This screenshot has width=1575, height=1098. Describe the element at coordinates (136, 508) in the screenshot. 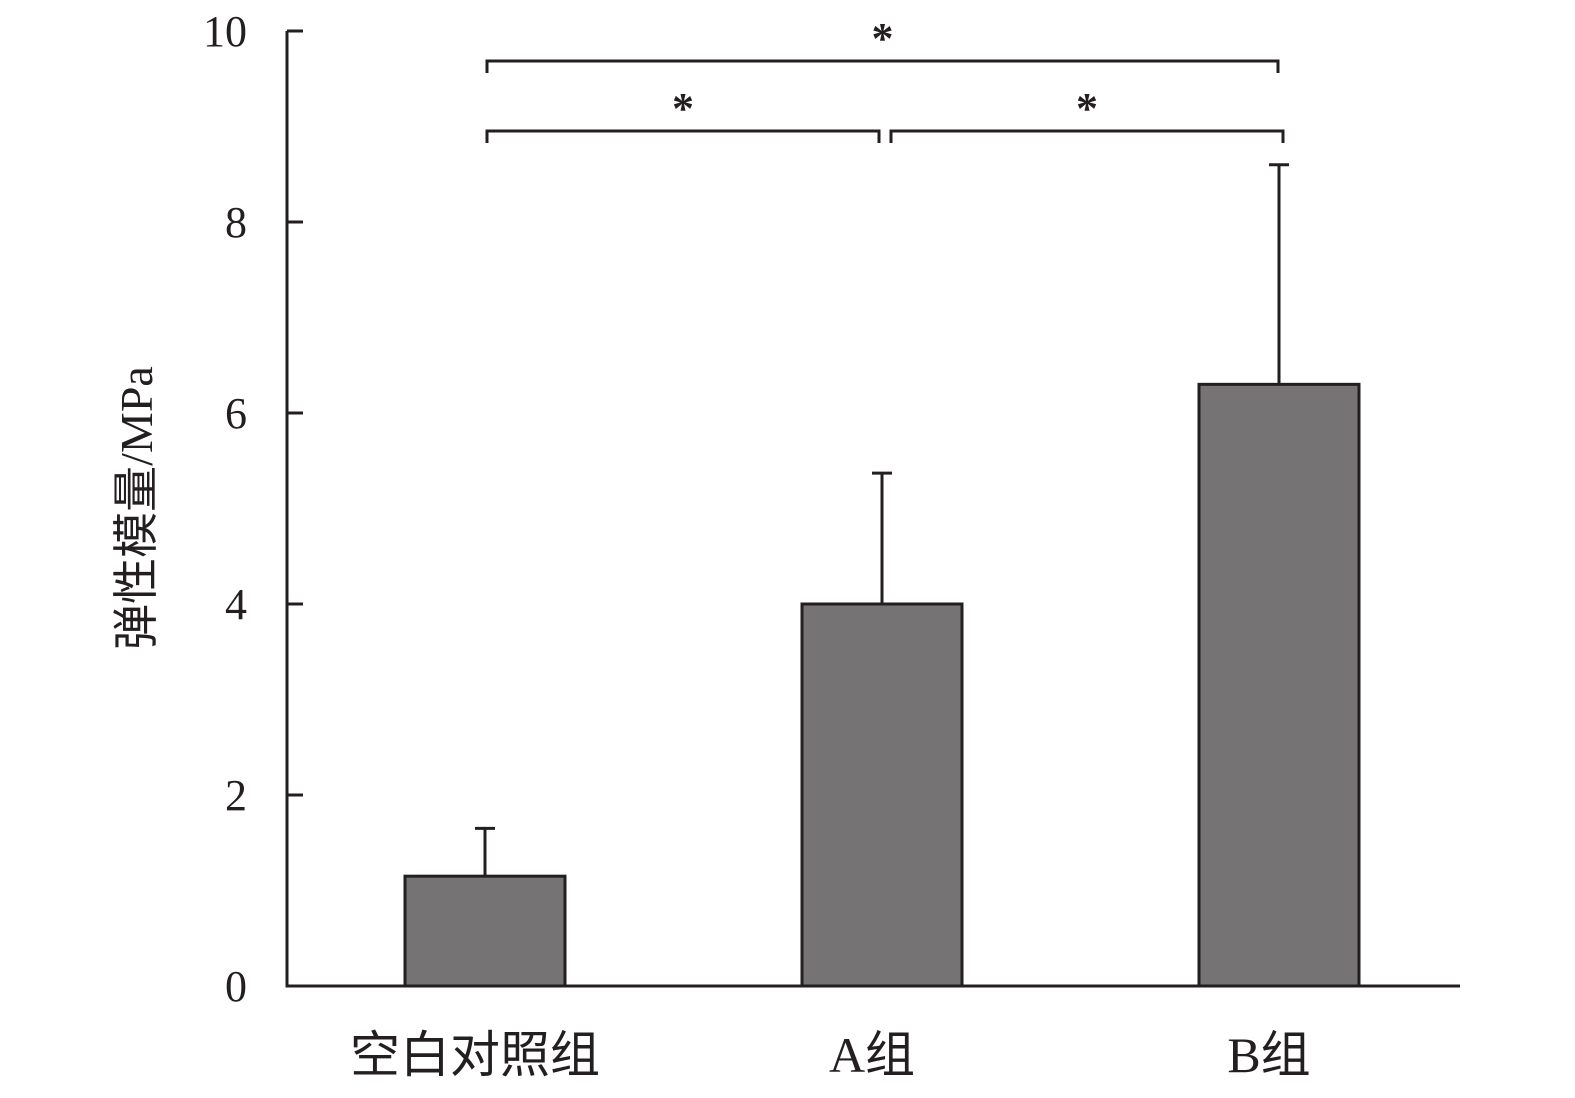

I see `y-axis-title: 弹性模量/MPa` at that location.